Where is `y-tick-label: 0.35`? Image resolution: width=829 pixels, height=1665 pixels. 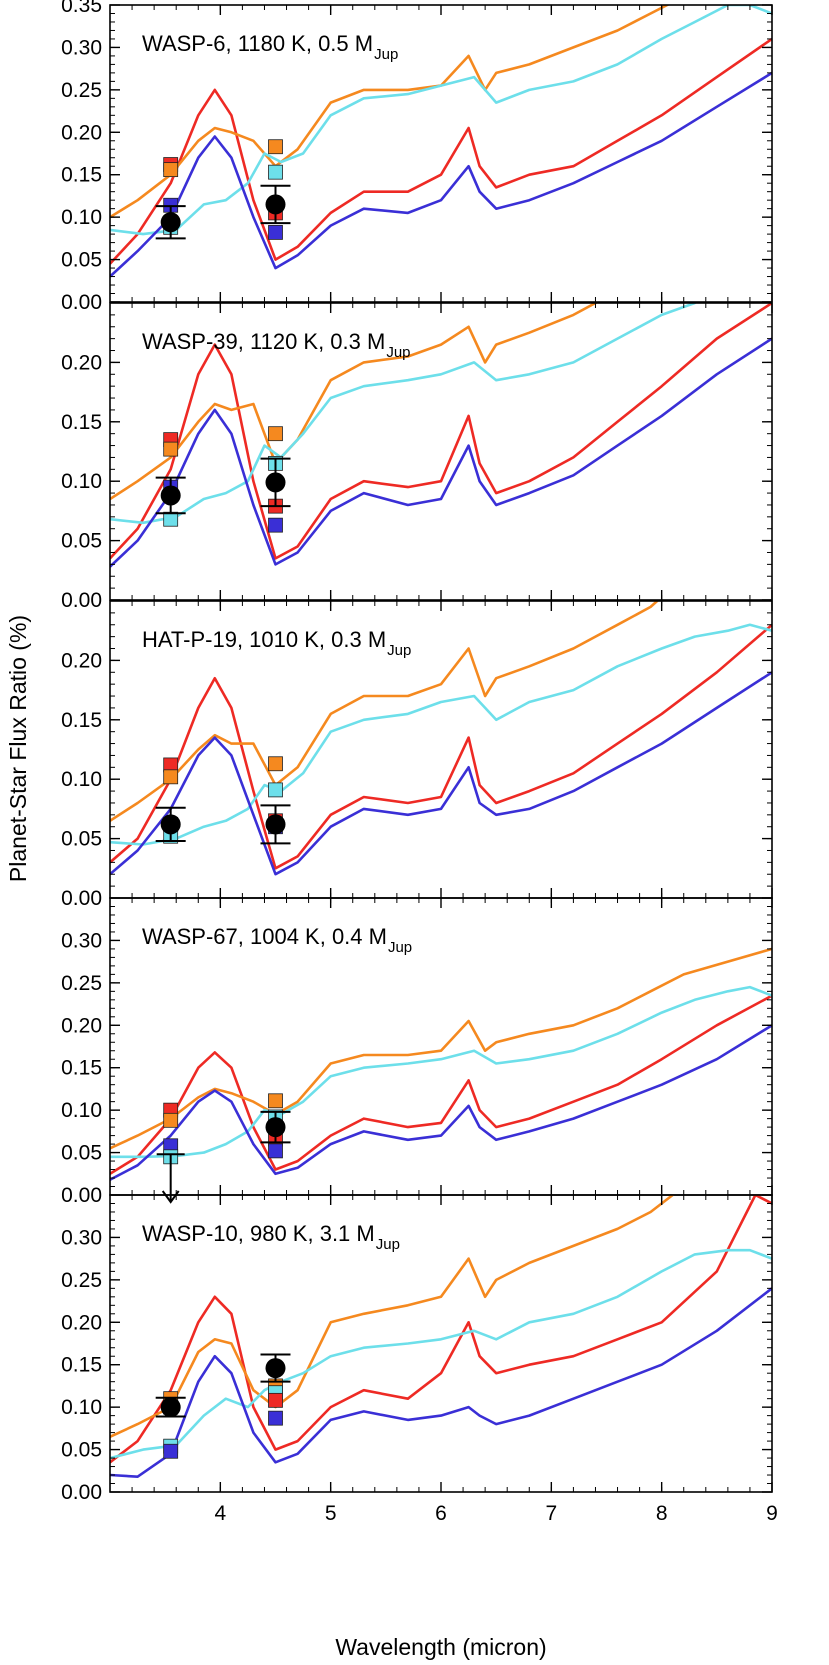 y-tick-label: 0.35 is located at coordinates (81, 8).